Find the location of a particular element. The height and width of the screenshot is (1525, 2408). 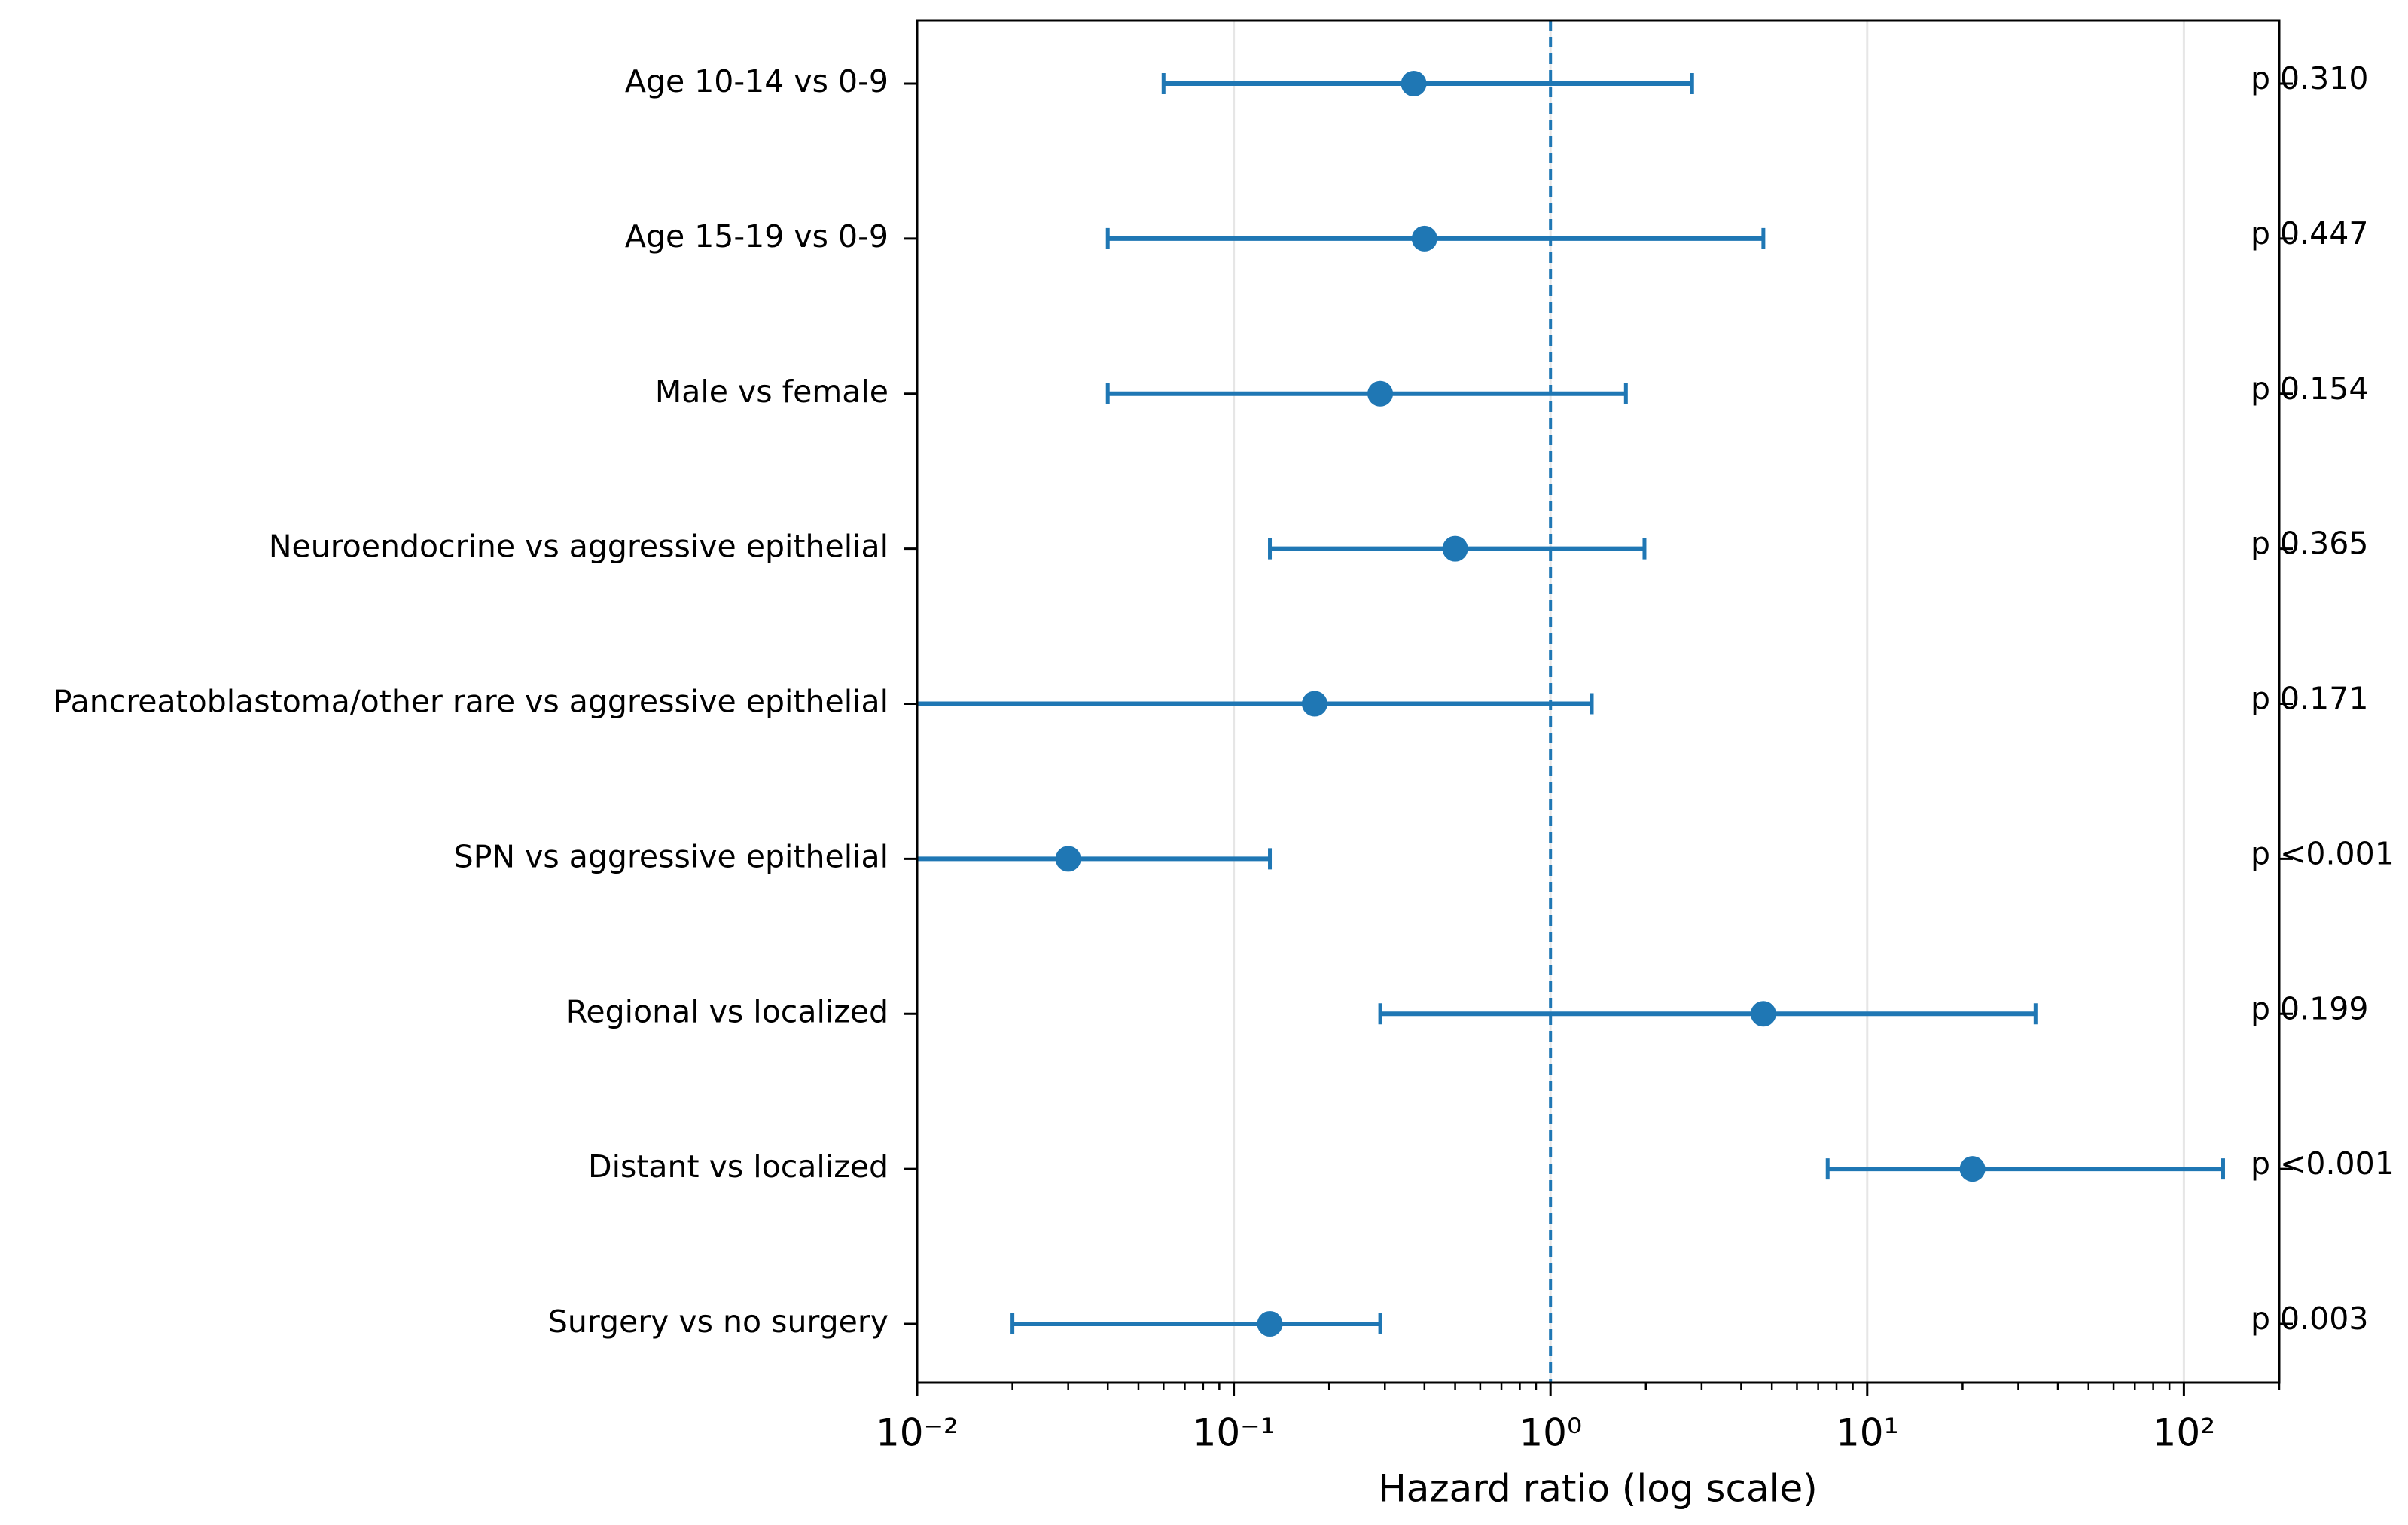

y-tick-label: Regional vs localized is located at coordinates (727, 1011).